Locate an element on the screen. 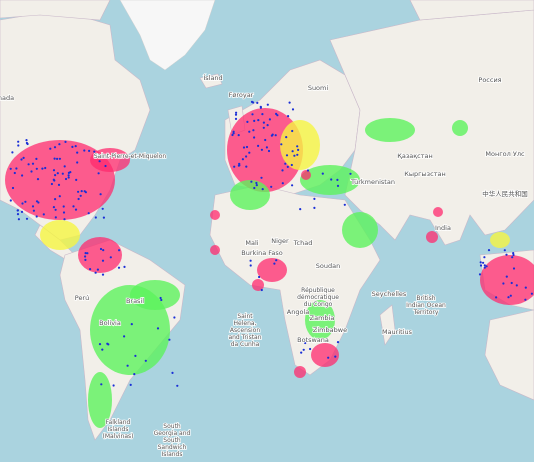 Image resolution: width=534 pixels, height=462 pixels. place-label: Zambia is located at coordinates (322, 318).